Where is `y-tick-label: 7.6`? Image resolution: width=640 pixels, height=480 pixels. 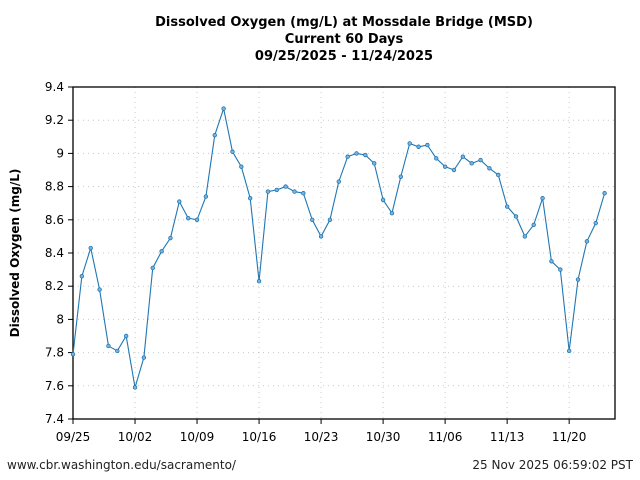 y-tick-label: 7.6 is located at coordinates (54, 386).